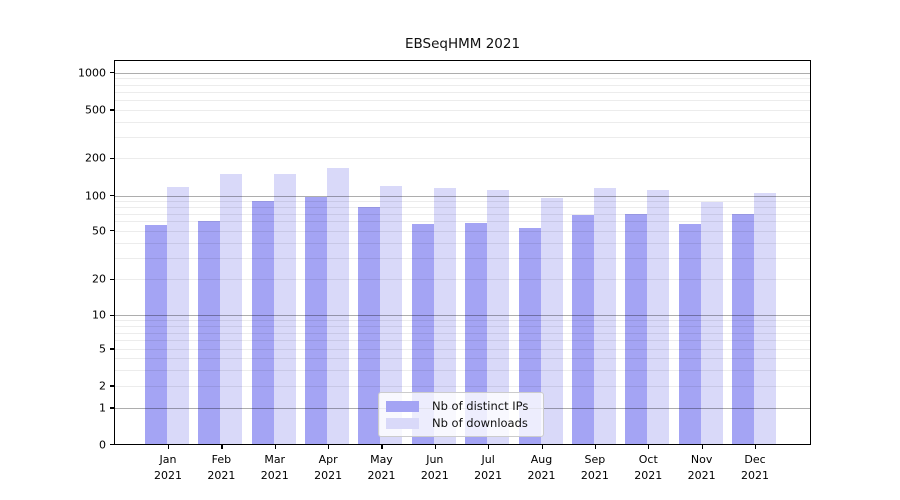 Image resolution: width=900 pixels, height=500 pixels. What do you see at coordinates (434, 467) in the screenshot?
I see `x-tick-label-jun: Jun 2021` at bounding box center [434, 467].